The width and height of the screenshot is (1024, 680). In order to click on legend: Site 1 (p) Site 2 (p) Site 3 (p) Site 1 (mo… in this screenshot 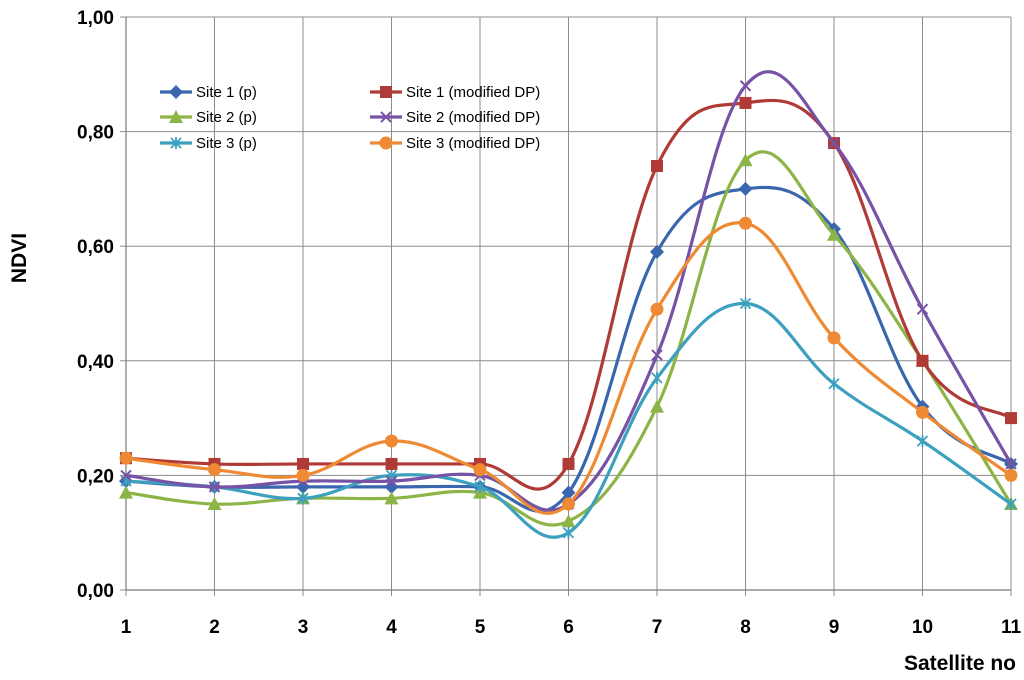, I will do `click(350, 118)`.